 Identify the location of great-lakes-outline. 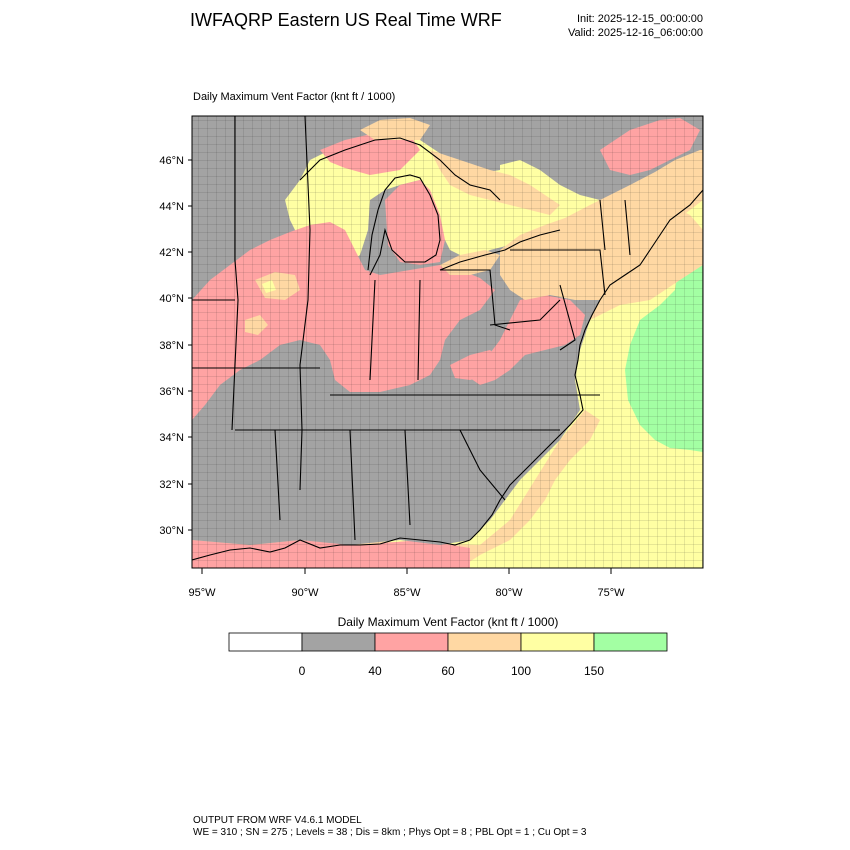
(430, 206).